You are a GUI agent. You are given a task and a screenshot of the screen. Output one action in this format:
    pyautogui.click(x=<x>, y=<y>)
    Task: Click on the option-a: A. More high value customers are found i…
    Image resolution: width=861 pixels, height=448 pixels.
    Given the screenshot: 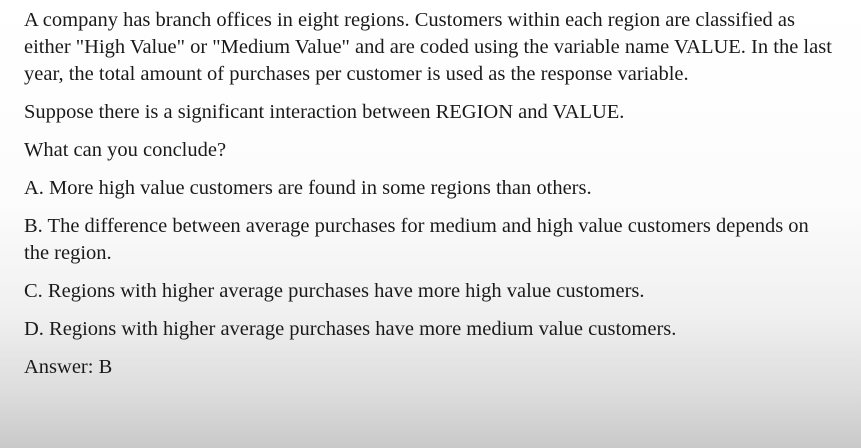 What is the action you would take?
    pyautogui.click(x=308, y=188)
    